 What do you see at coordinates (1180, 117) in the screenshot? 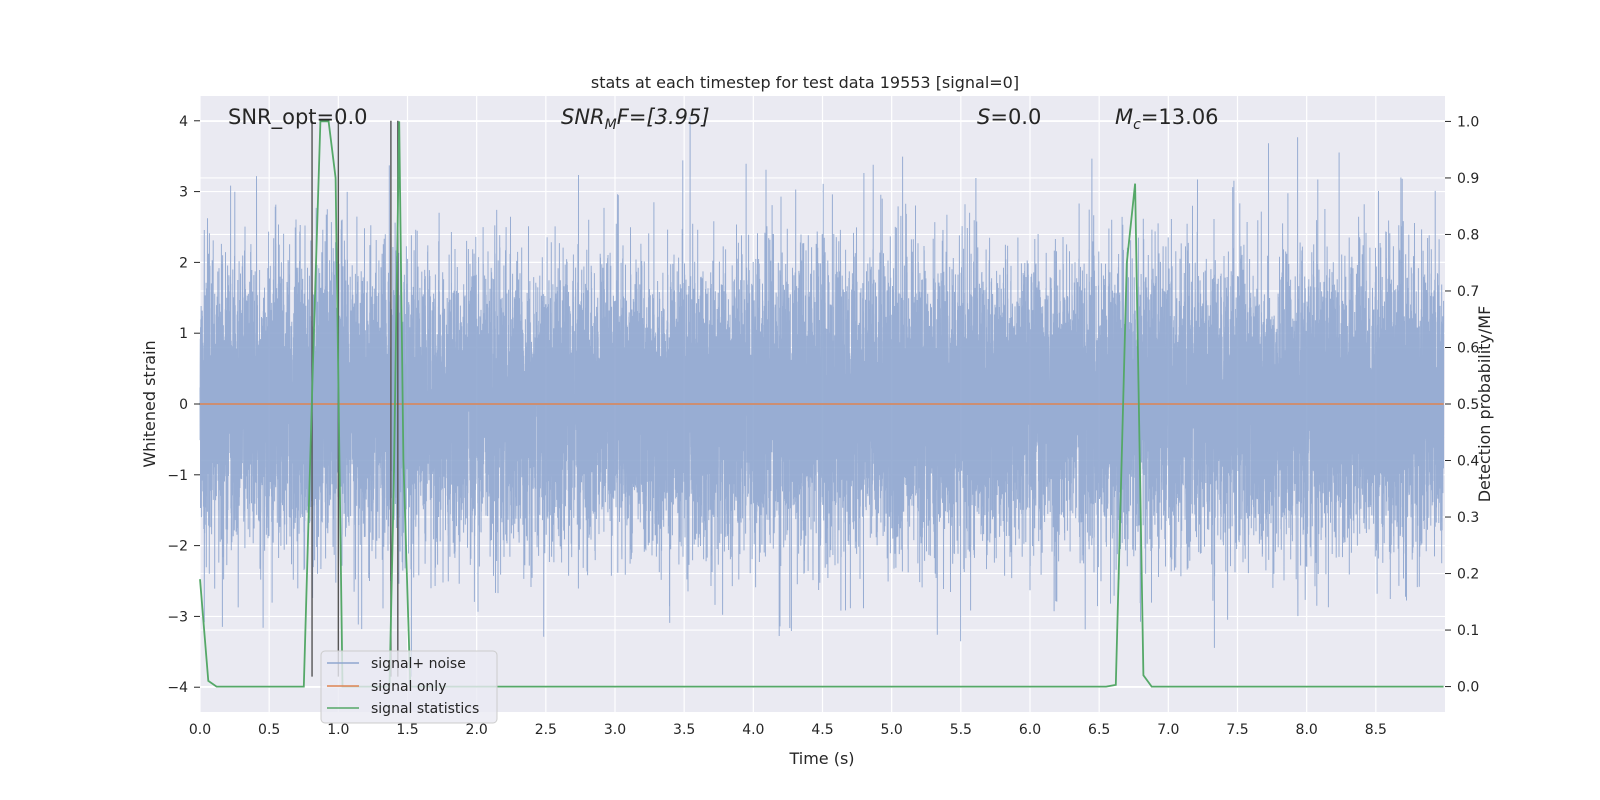
I see `annotation-mc-rest: =13.06` at bounding box center [1180, 117].